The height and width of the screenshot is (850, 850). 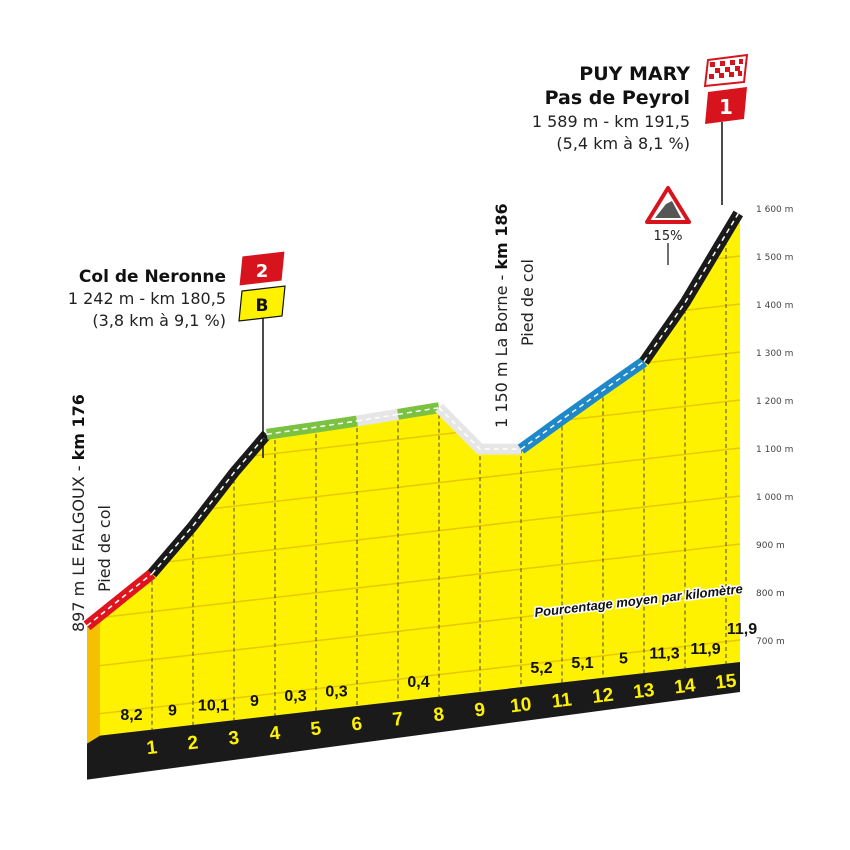 What do you see at coordinates (78, 546) in the screenshot?
I see `start-label: 897 m LE FALGOUX -` at bounding box center [78, 546].